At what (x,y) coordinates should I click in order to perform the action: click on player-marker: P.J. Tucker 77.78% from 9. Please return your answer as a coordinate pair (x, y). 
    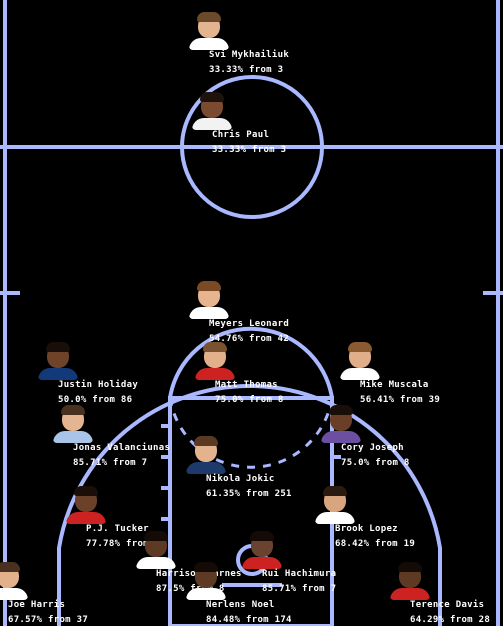
    Looking at the image, I should click on (113, 517).